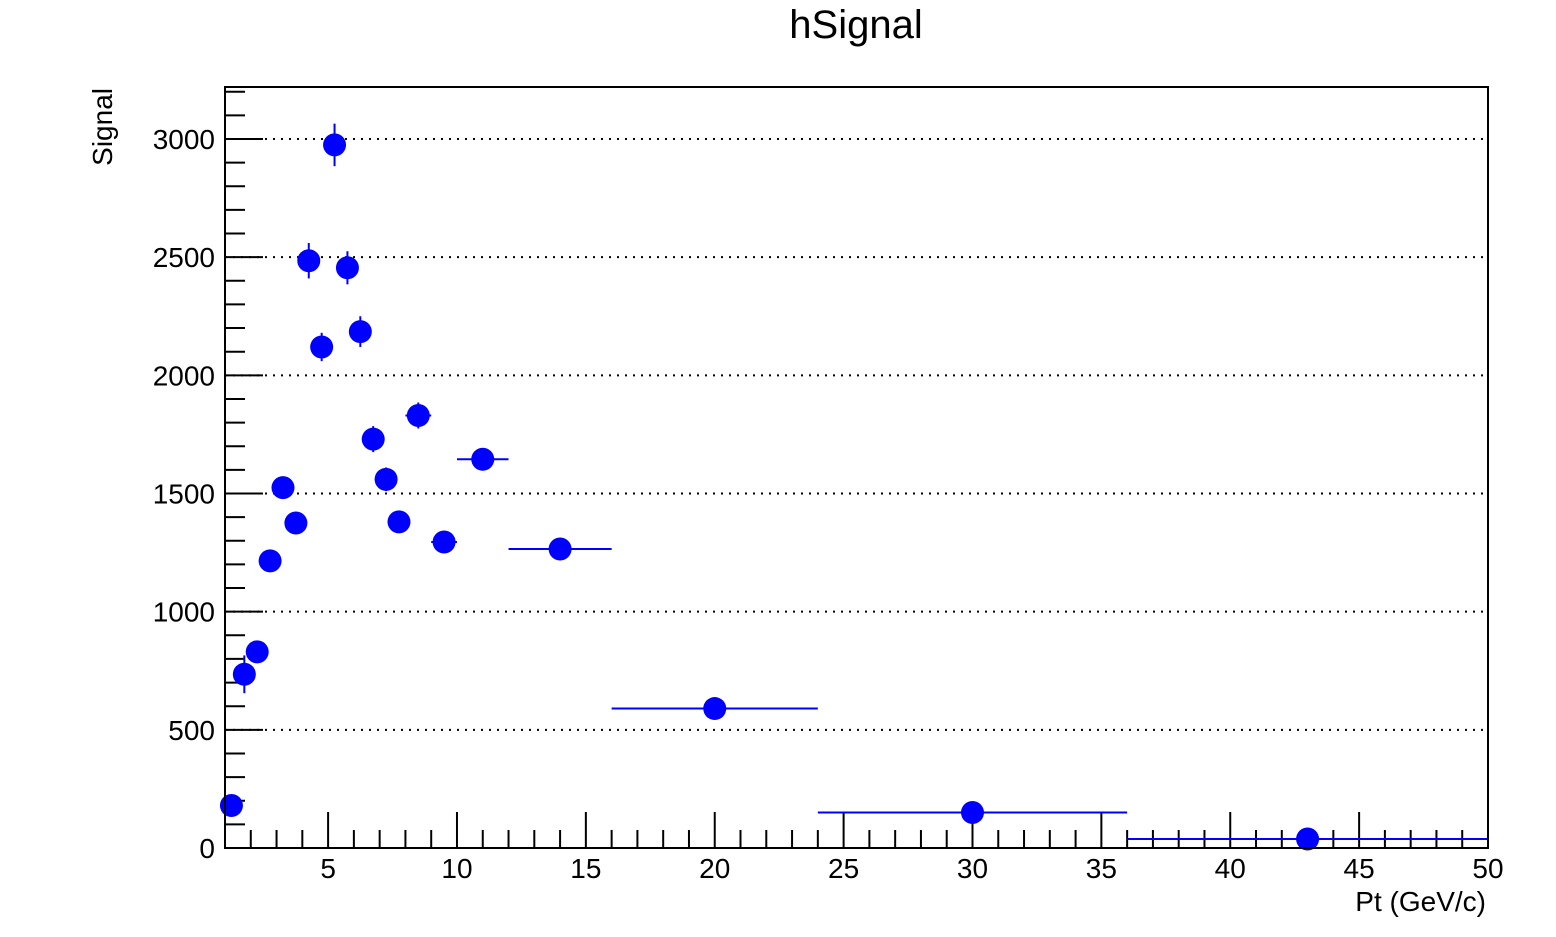  I want to click on x-tick-label: 20, so click(714, 868).